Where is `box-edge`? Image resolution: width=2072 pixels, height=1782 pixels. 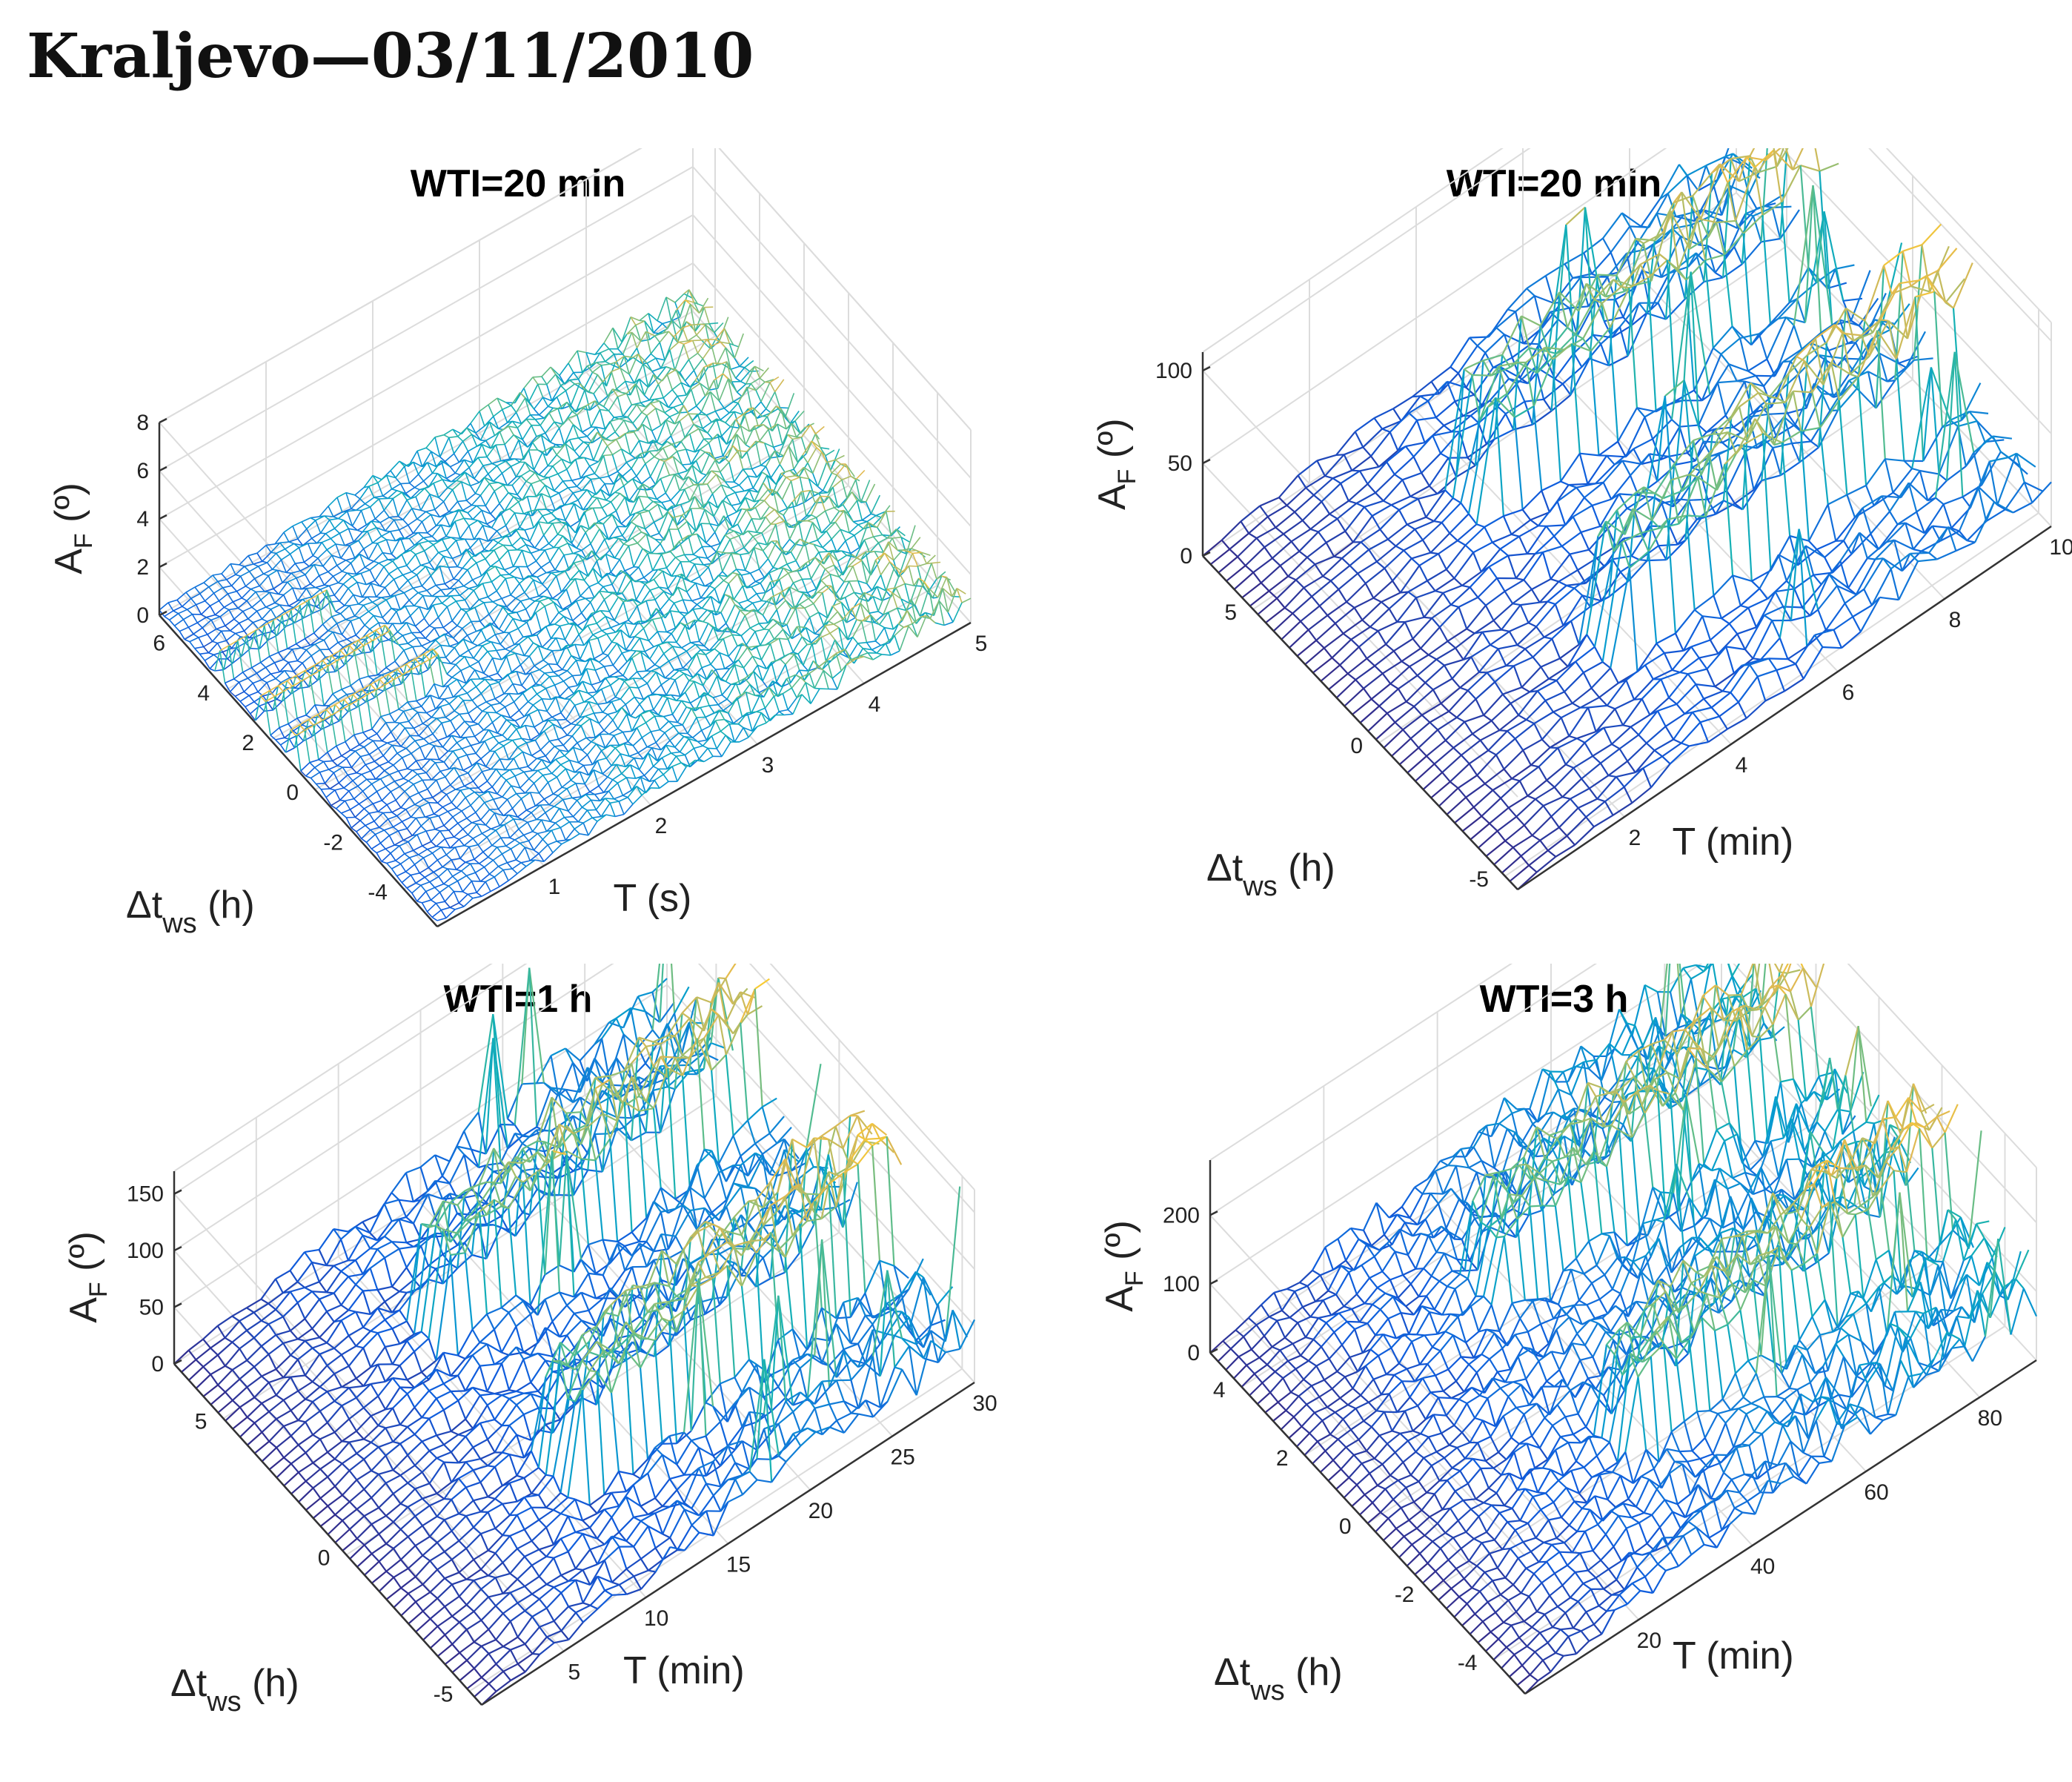
box-edge is located at coordinates (845, 290).